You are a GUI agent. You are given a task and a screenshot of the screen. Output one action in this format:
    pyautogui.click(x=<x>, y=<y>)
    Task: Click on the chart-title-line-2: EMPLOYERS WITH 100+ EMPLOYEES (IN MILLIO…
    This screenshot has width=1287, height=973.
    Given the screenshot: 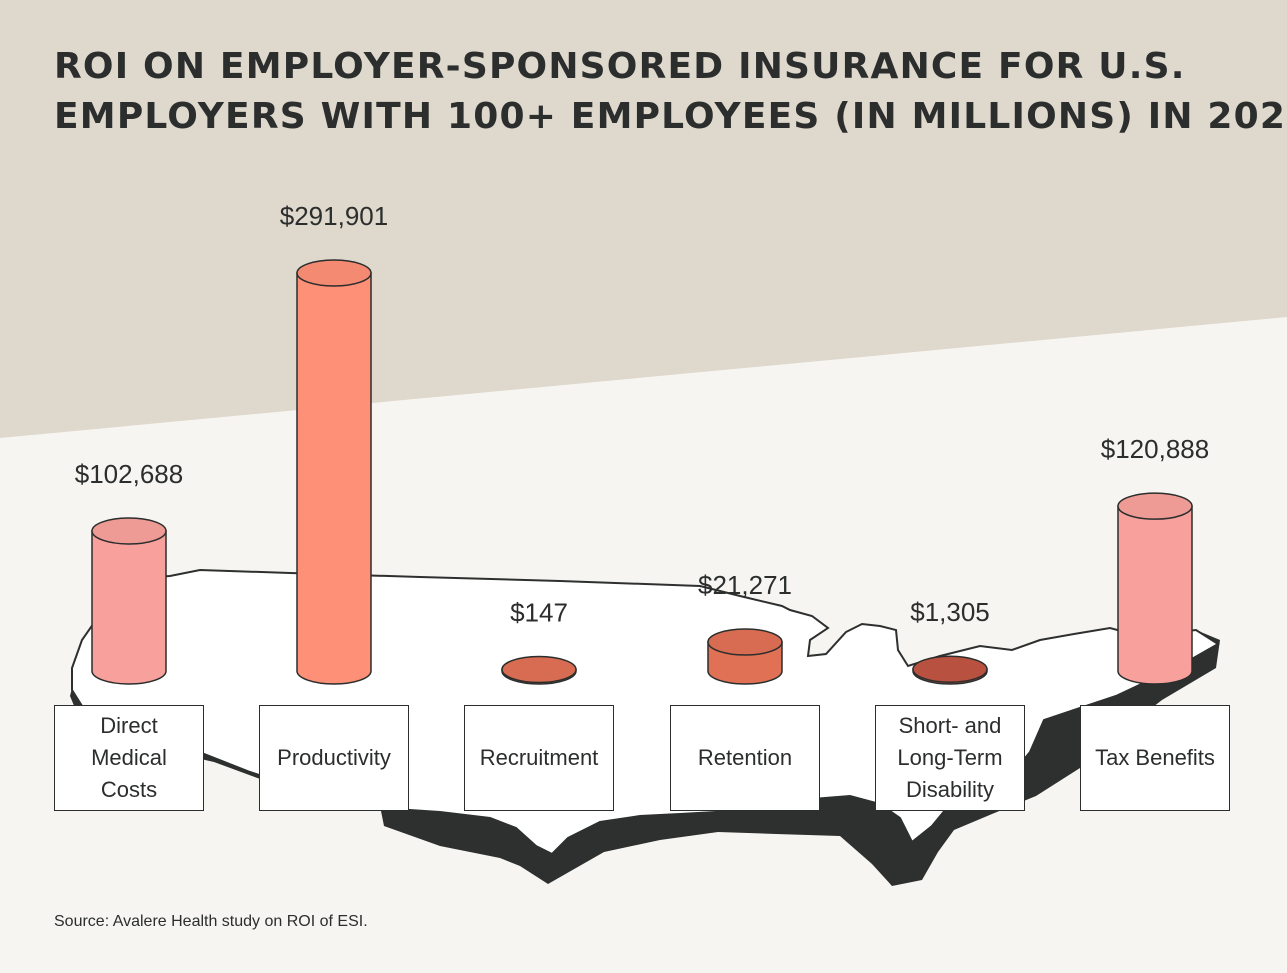 What is the action you would take?
    pyautogui.click(x=670, y=116)
    